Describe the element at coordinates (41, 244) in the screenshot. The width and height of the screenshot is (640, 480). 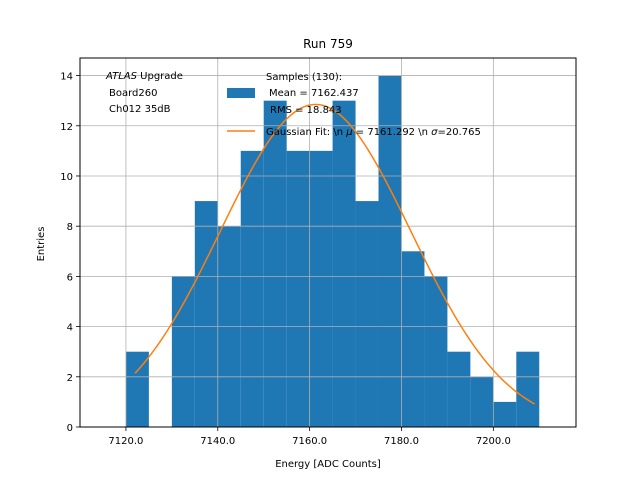
I see `y-axis-label: Entries` at that location.